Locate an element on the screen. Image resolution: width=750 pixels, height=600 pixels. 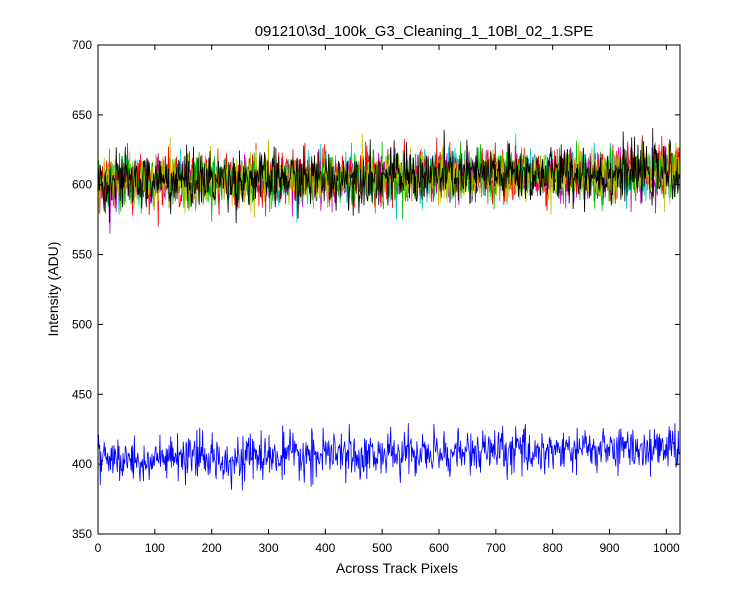
x-tick-label: 1000 is located at coordinates (666, 548).